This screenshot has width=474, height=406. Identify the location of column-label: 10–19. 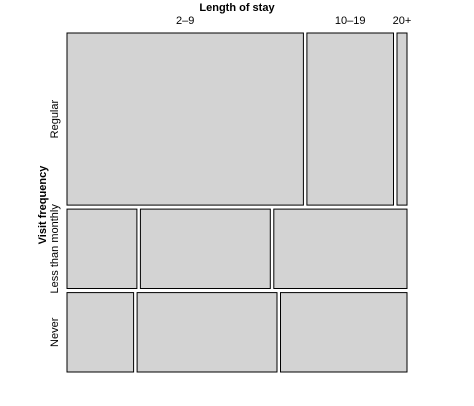
(350, 21).